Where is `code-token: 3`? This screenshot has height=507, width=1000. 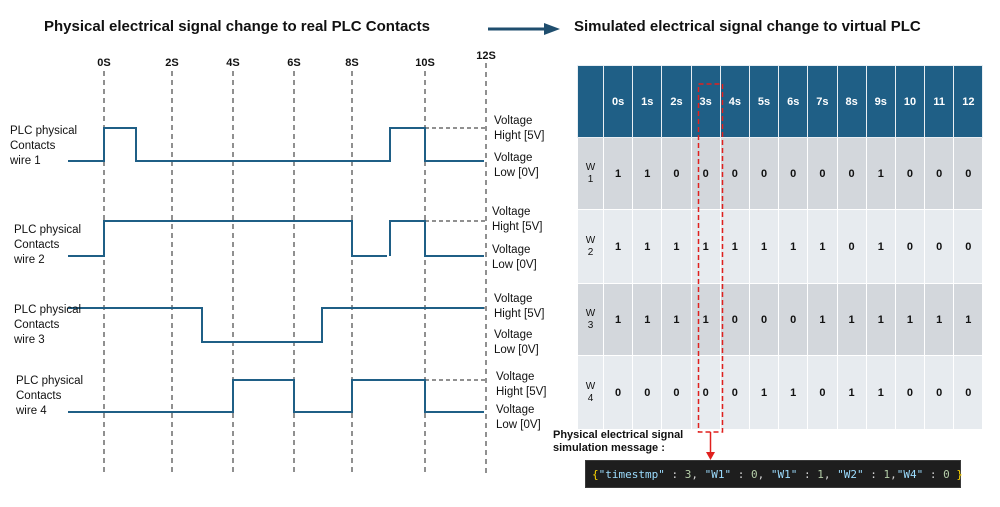 code-token: 3 is located at coordinates (688, 474).